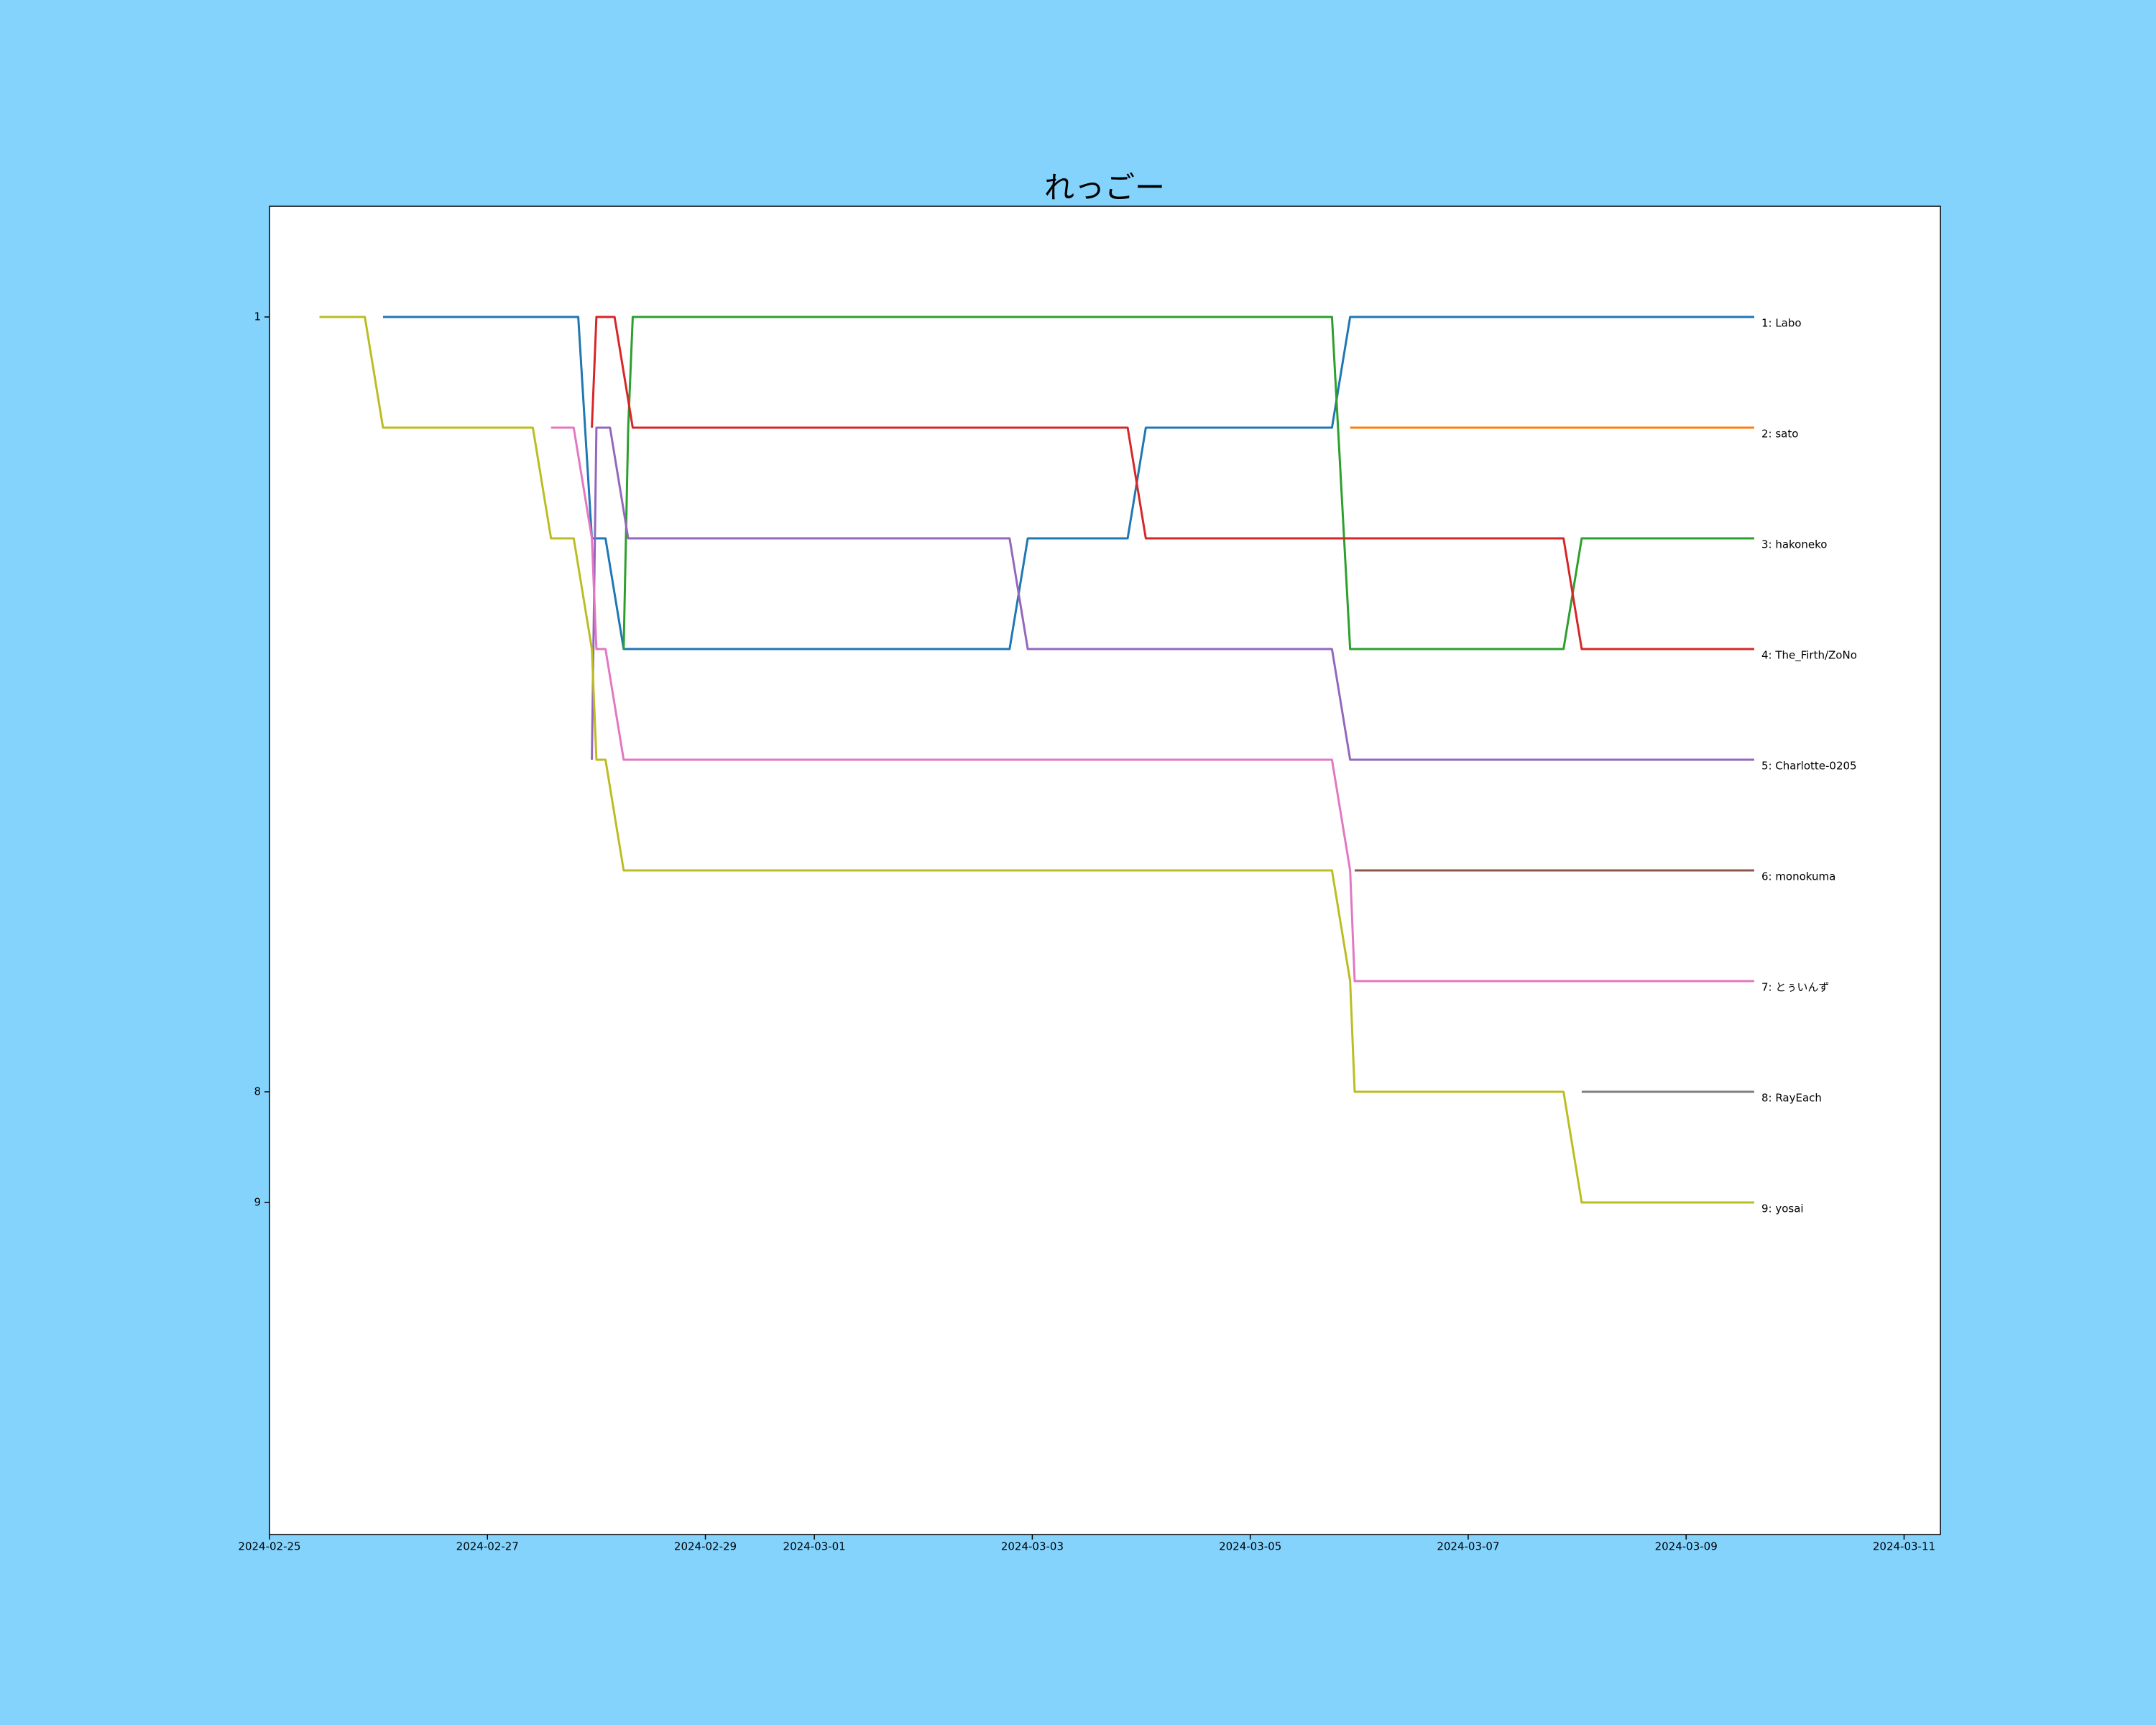  Describe the element at coordinates (1795, 987) in the screenshot. I see `series-end-label: 7: とぅいんず` at that location.